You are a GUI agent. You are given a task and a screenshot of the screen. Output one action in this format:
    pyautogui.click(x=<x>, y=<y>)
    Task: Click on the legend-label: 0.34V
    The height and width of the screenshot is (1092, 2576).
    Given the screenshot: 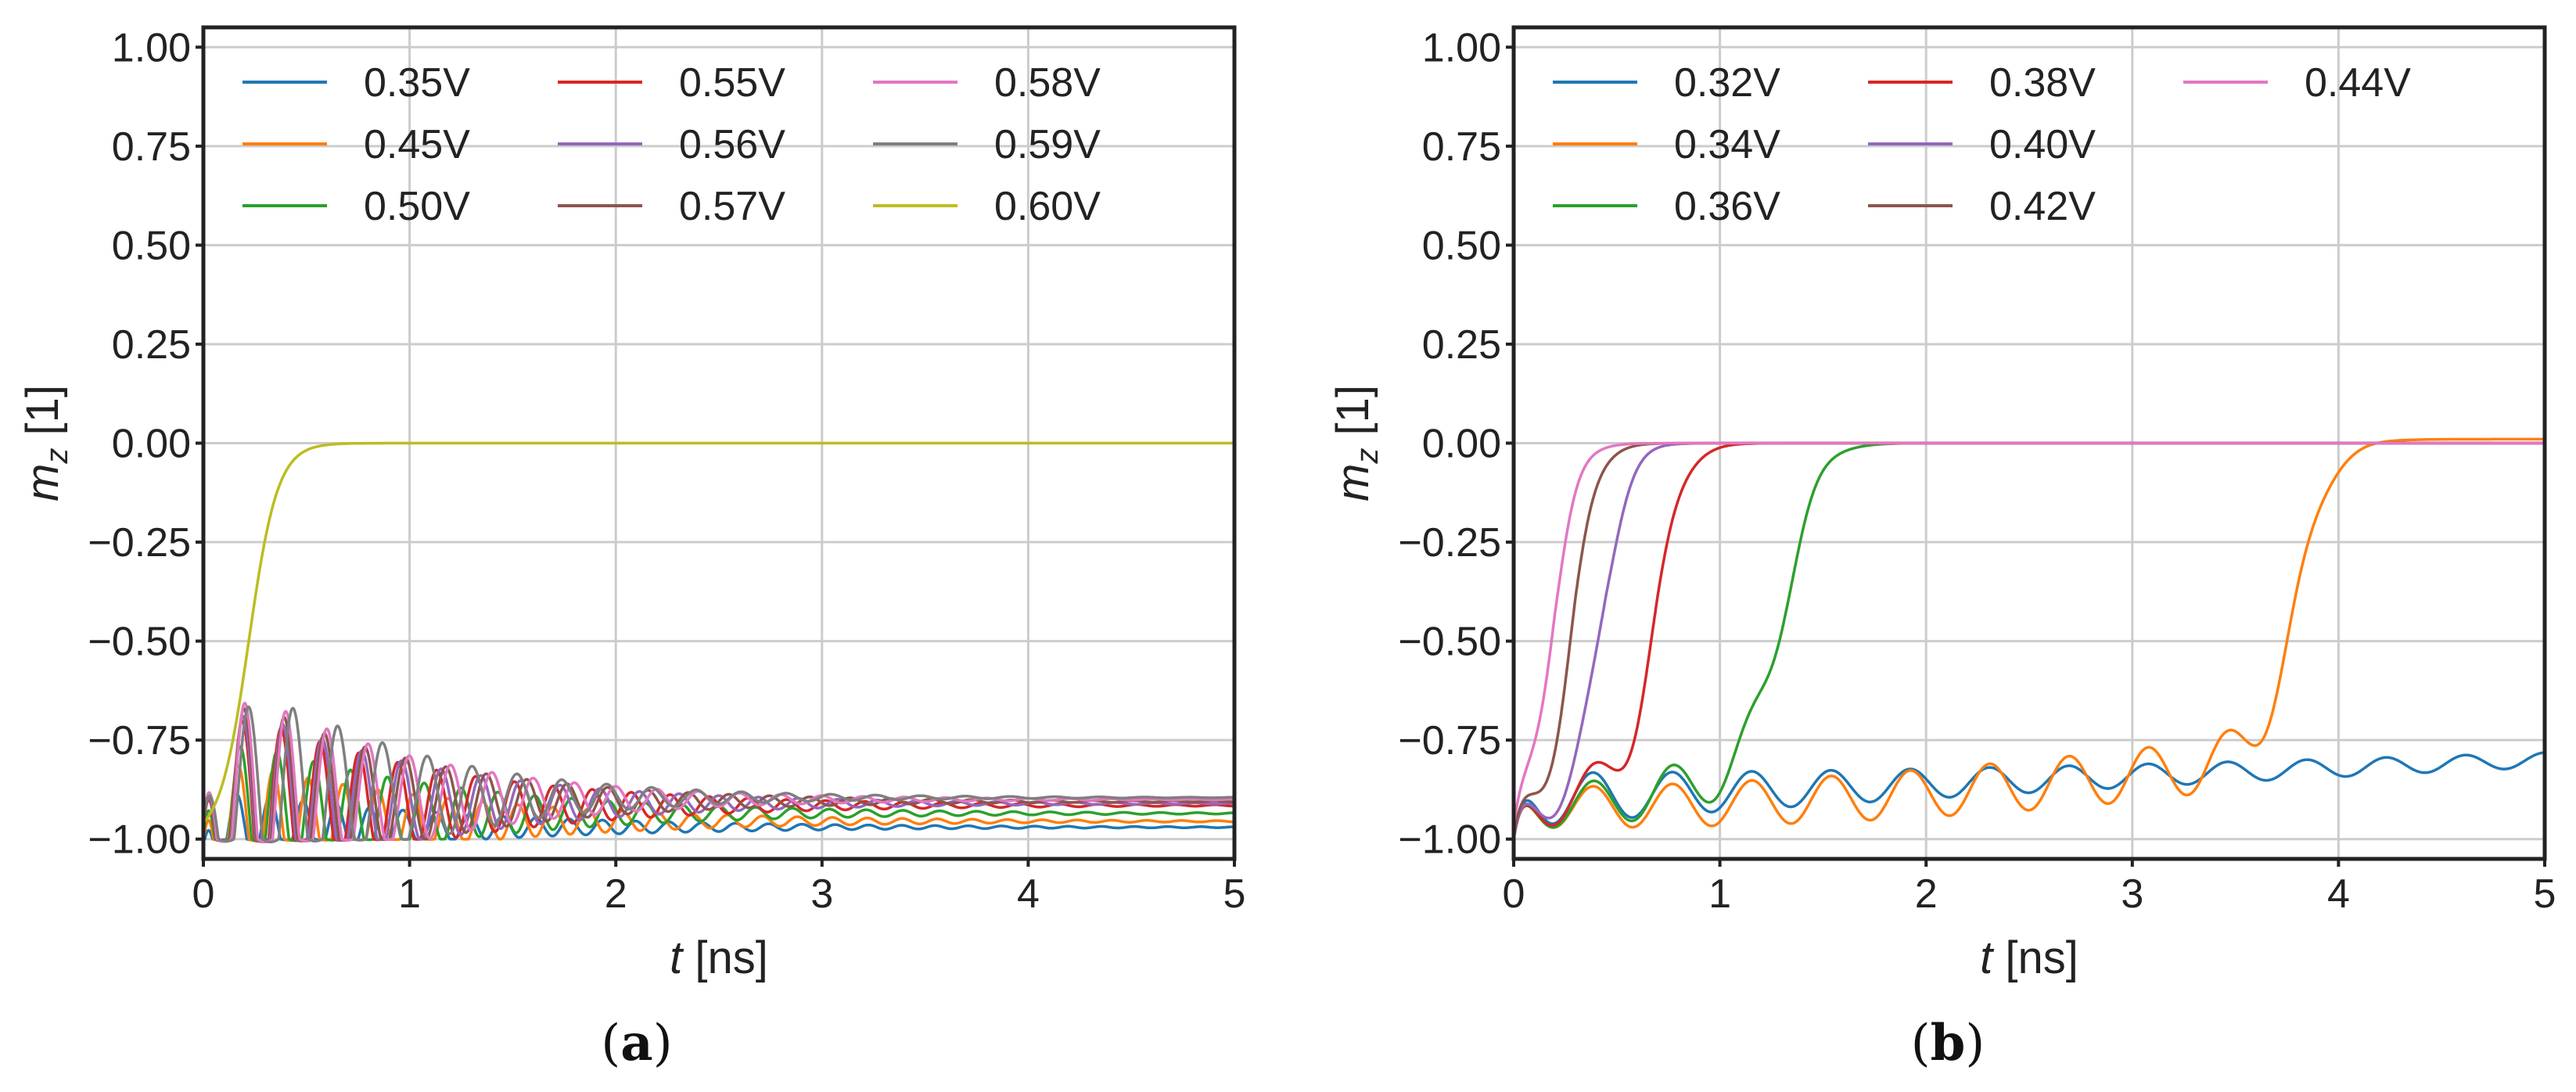 What is the action you would take?
    pyautogui.click(x=1727, y=144)
    